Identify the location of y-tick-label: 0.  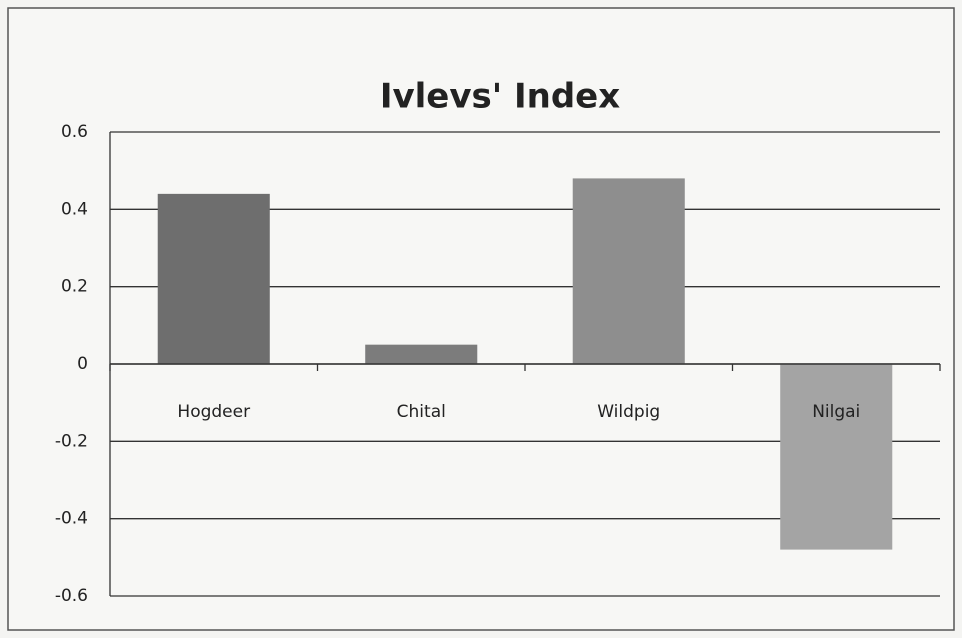
(82, 364).